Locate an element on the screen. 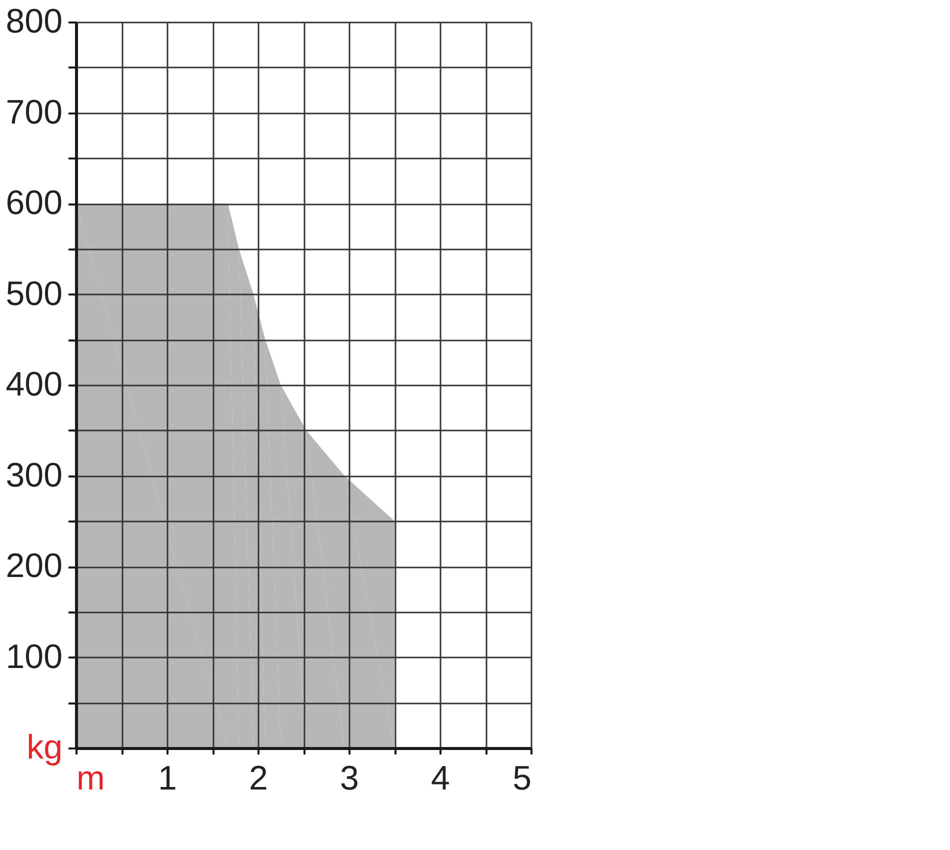  y-tick-label: kg is located at coordinates (44, 747).